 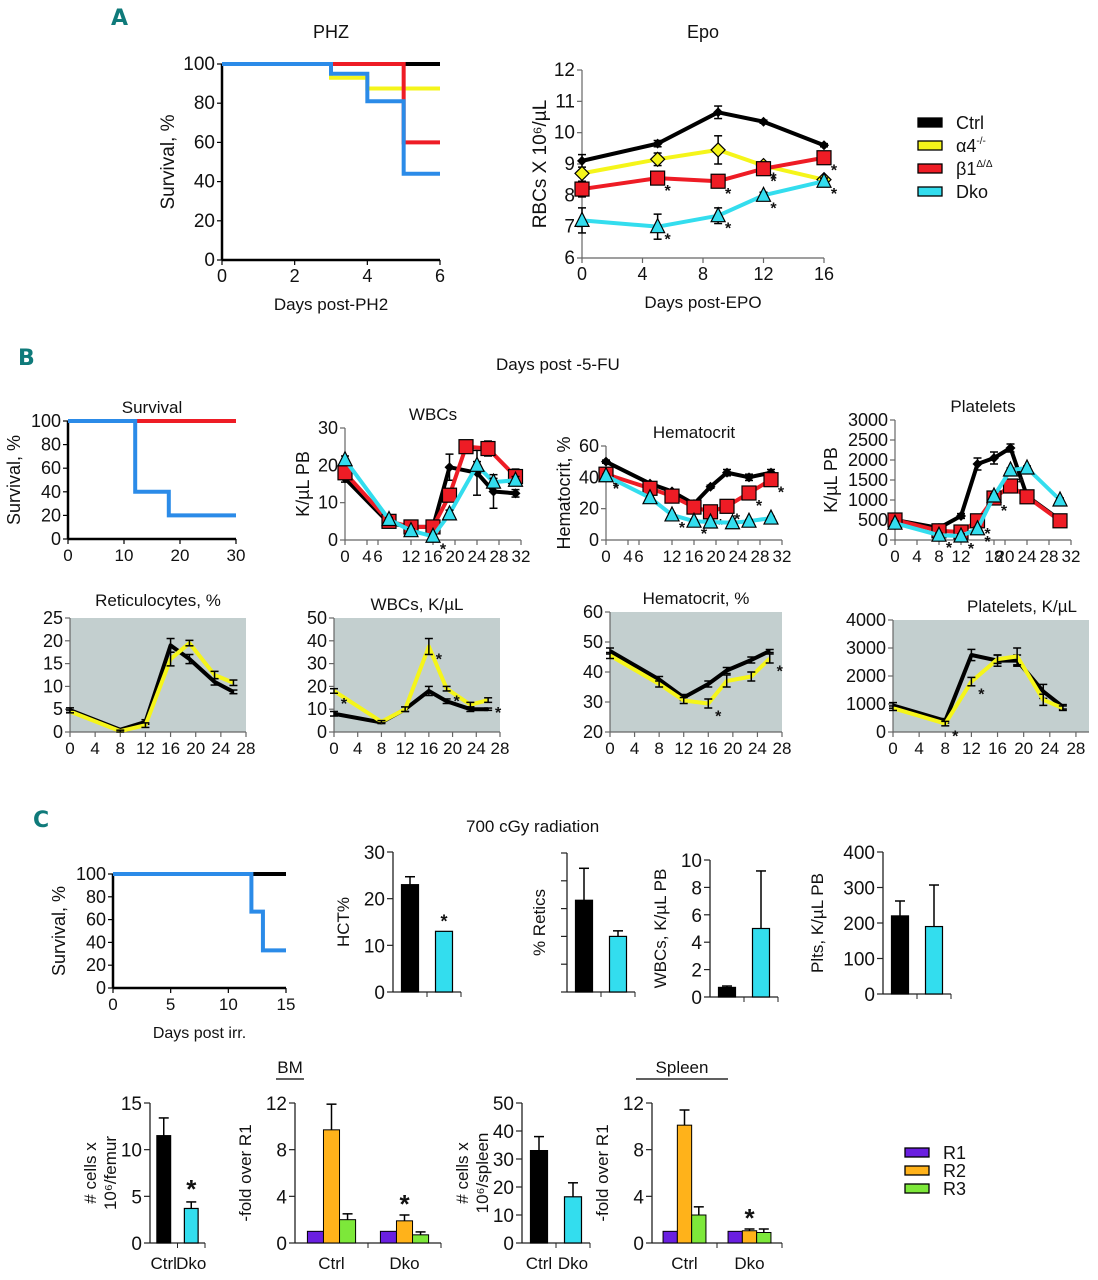 What do you see at coordinates (696, 971) in the screenshot?
I see `y-tick-label: 2` at bounding box center [696, 971].